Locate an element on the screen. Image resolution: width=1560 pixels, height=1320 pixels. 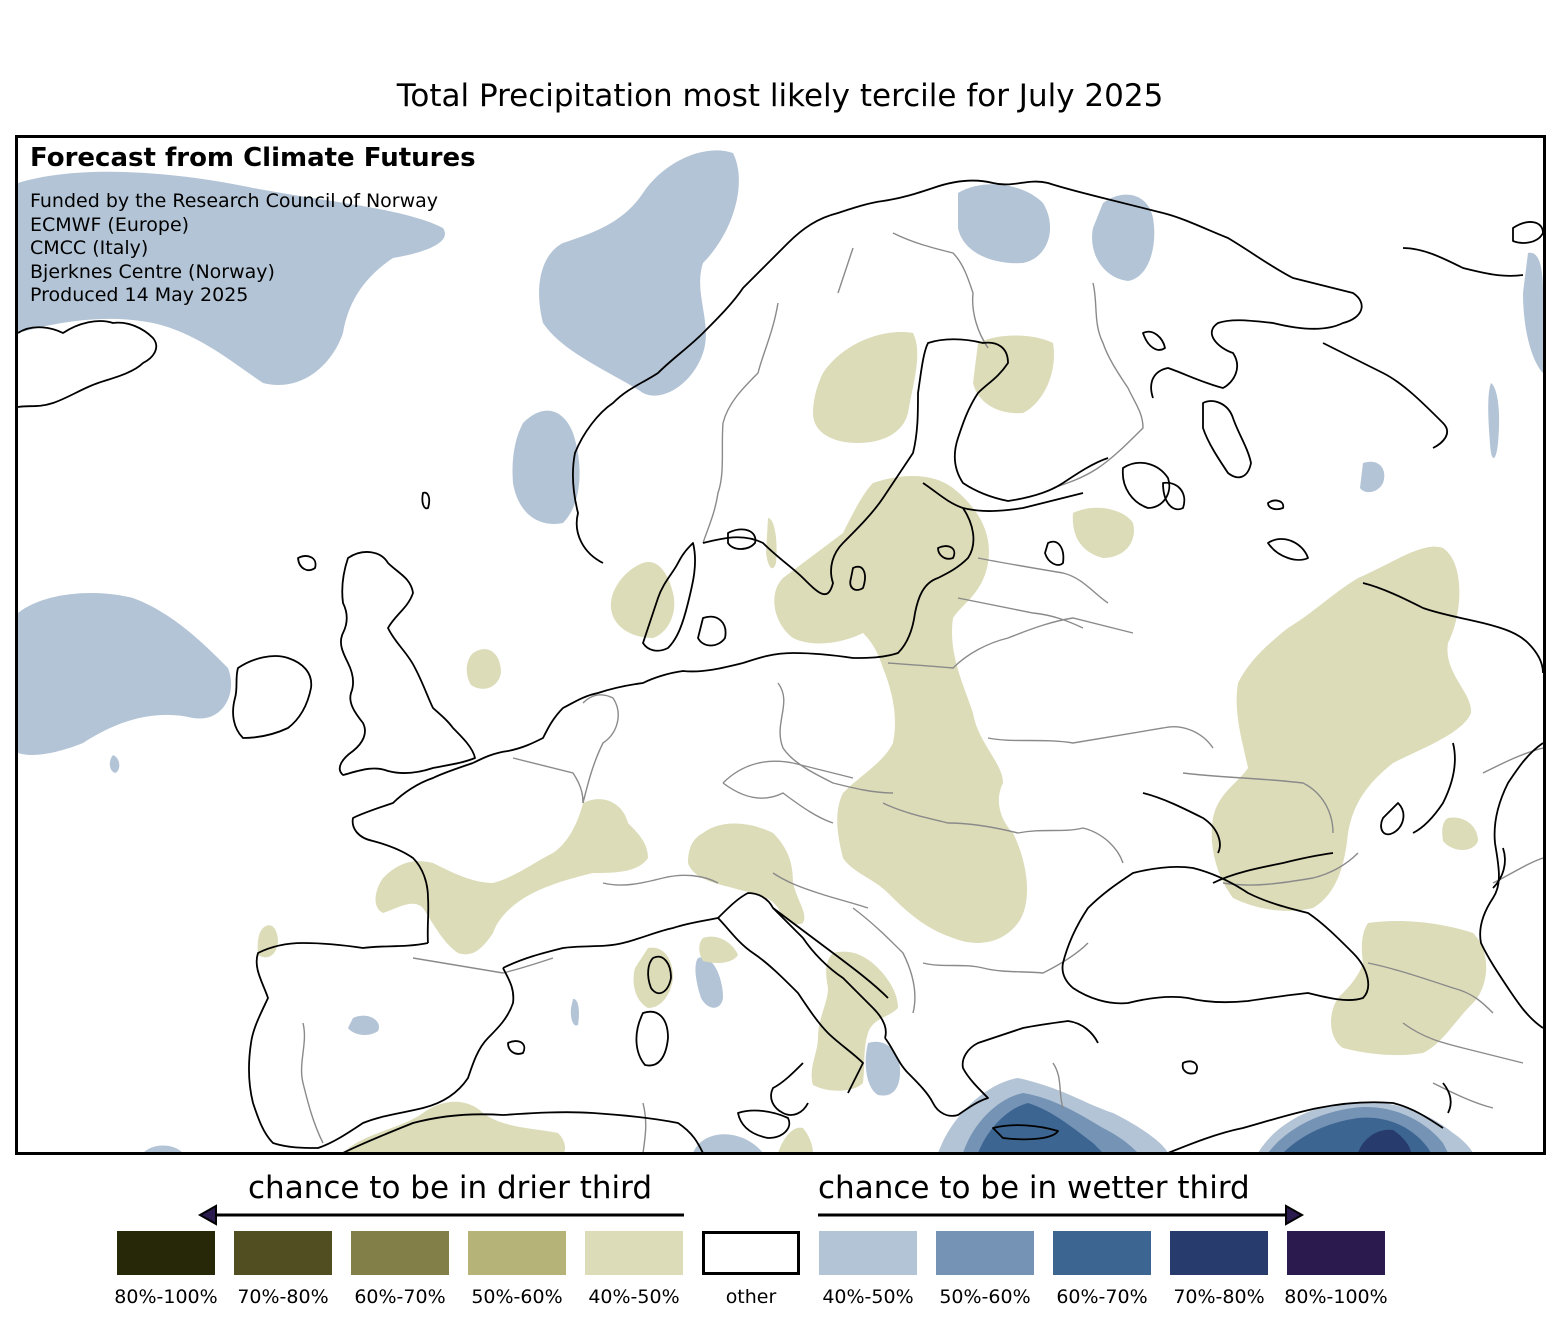
info-line: ECMWF (Europe) is located at coordinates (110, 224).